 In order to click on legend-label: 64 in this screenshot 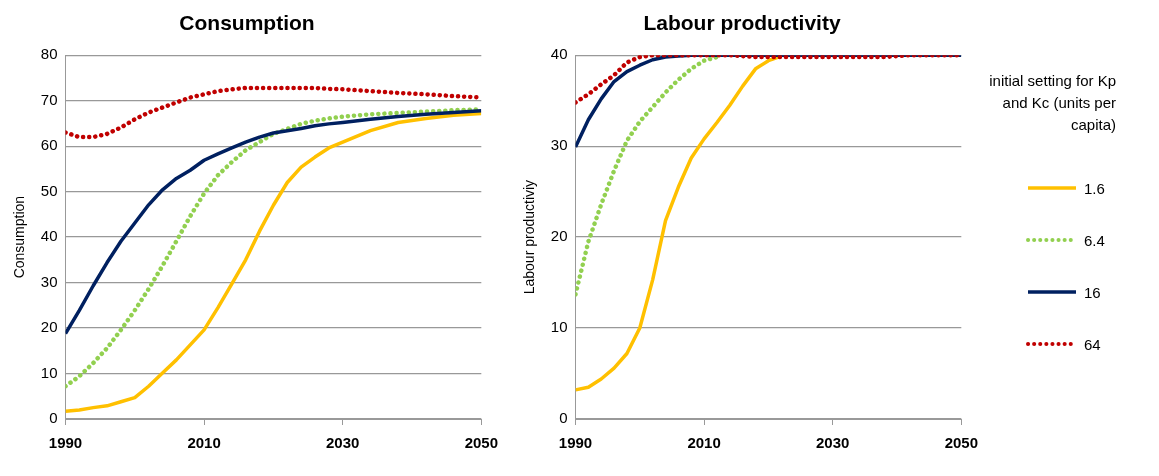, I will do `click(1093, 344)`.